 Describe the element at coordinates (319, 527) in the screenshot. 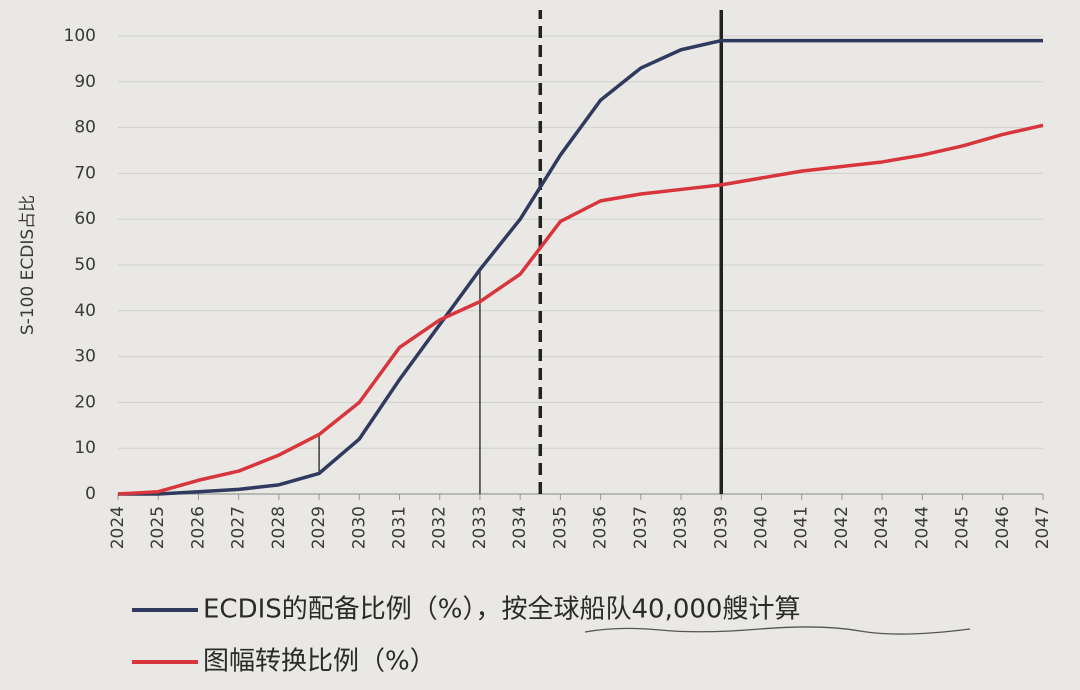

I see `x-tick-label: 2029` at that location.